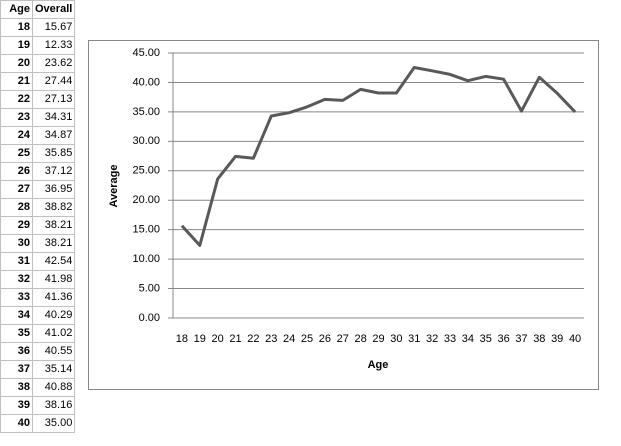 The width and height of the screenshot is (621, 446). What do you see at coordinates (146, 141) in the screenshot?
I see `y-tick-label: 30.00` at bounding box center [146, 141].